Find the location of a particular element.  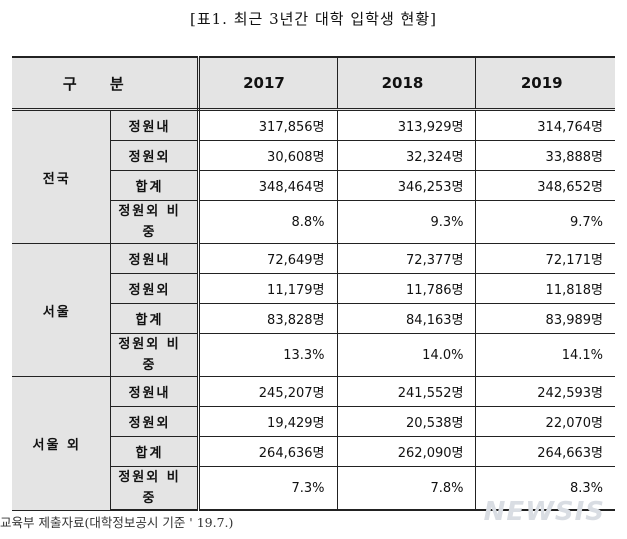

table-row: 정원외 비중 8.8% 9.3% 9.7% is located at coordinates (313, 222).